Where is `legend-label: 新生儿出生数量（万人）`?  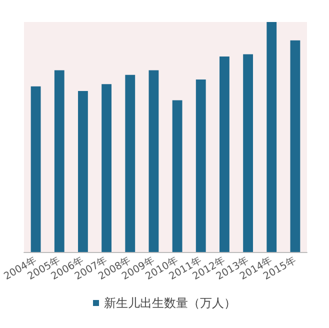 legend-label: 新生儿出生数量（万人） is located at coordinates (170, 303).